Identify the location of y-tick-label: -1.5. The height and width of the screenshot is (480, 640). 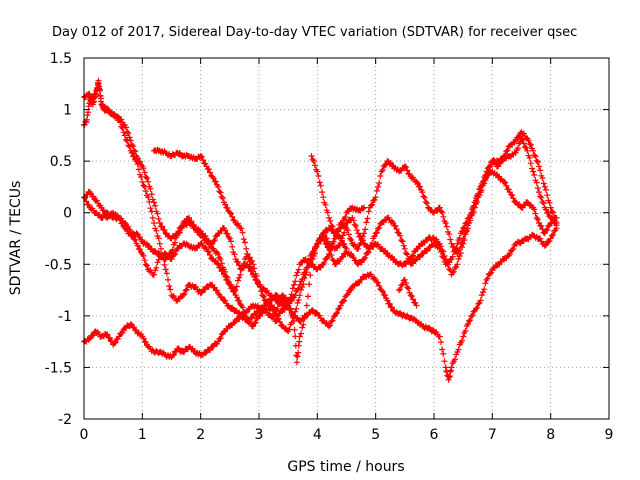
(58, 368).